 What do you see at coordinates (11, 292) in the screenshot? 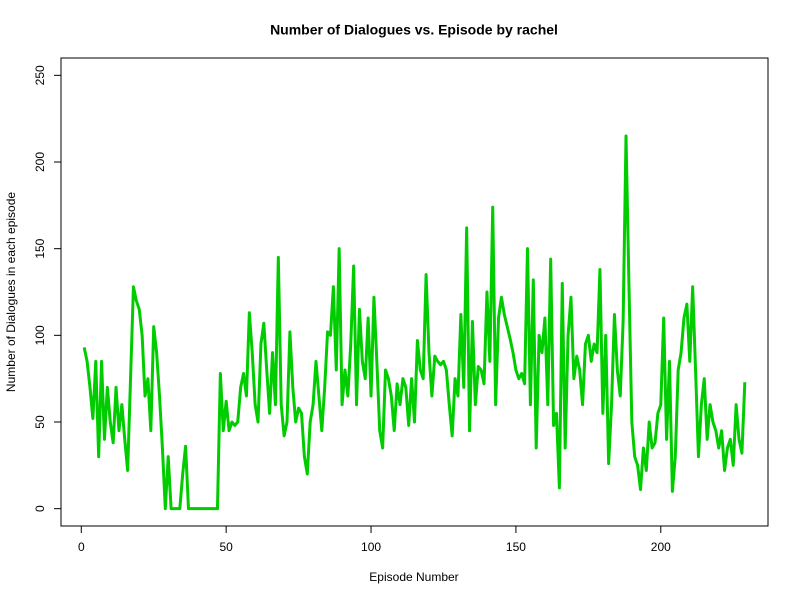
I see `y-axis-label: Number of Dialogues in each episode` at bounding box center [11, 292].